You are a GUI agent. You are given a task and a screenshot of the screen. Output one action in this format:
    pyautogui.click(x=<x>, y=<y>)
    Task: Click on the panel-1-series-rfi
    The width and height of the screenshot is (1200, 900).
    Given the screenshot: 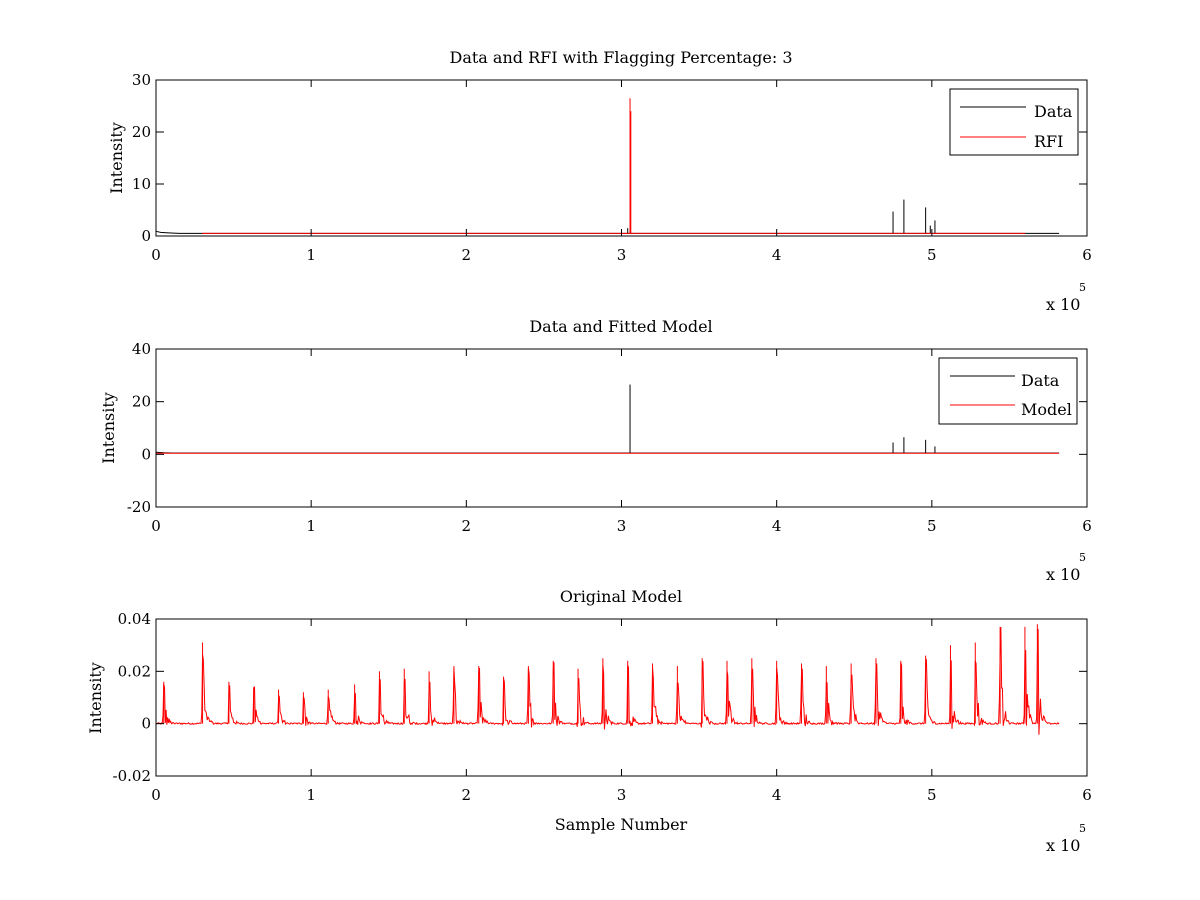 What is the action you would take?
    pyautogui.click(x=613, y=166)
    